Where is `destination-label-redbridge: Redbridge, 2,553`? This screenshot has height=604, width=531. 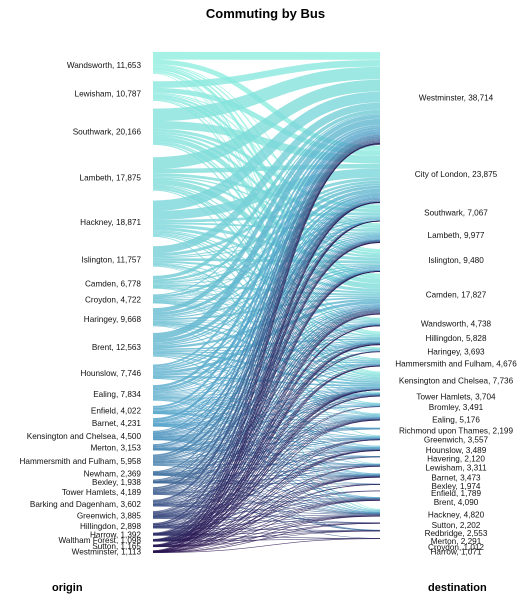
destination-label-redbridge: Redbridge, 2,553 is located at coordinates (456, 533).